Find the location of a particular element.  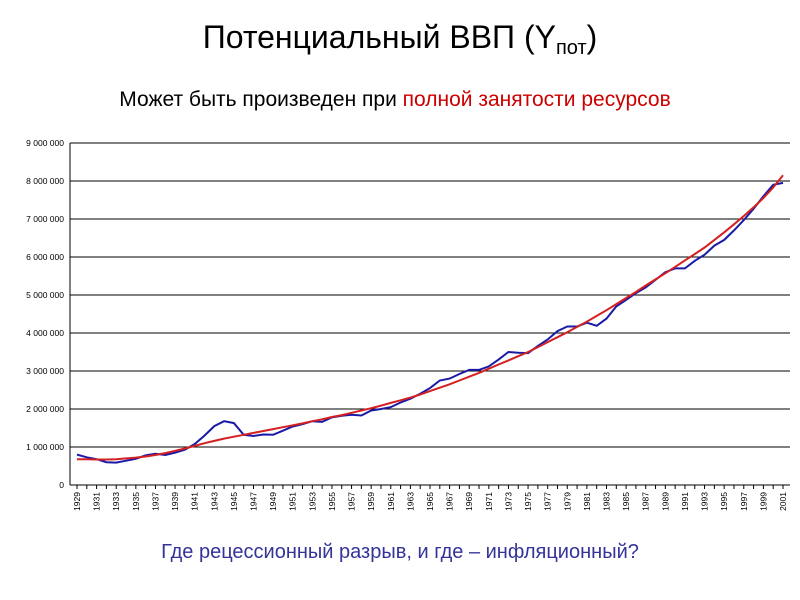

x-tick-label: 1987 is located at coordinates (646, 501).